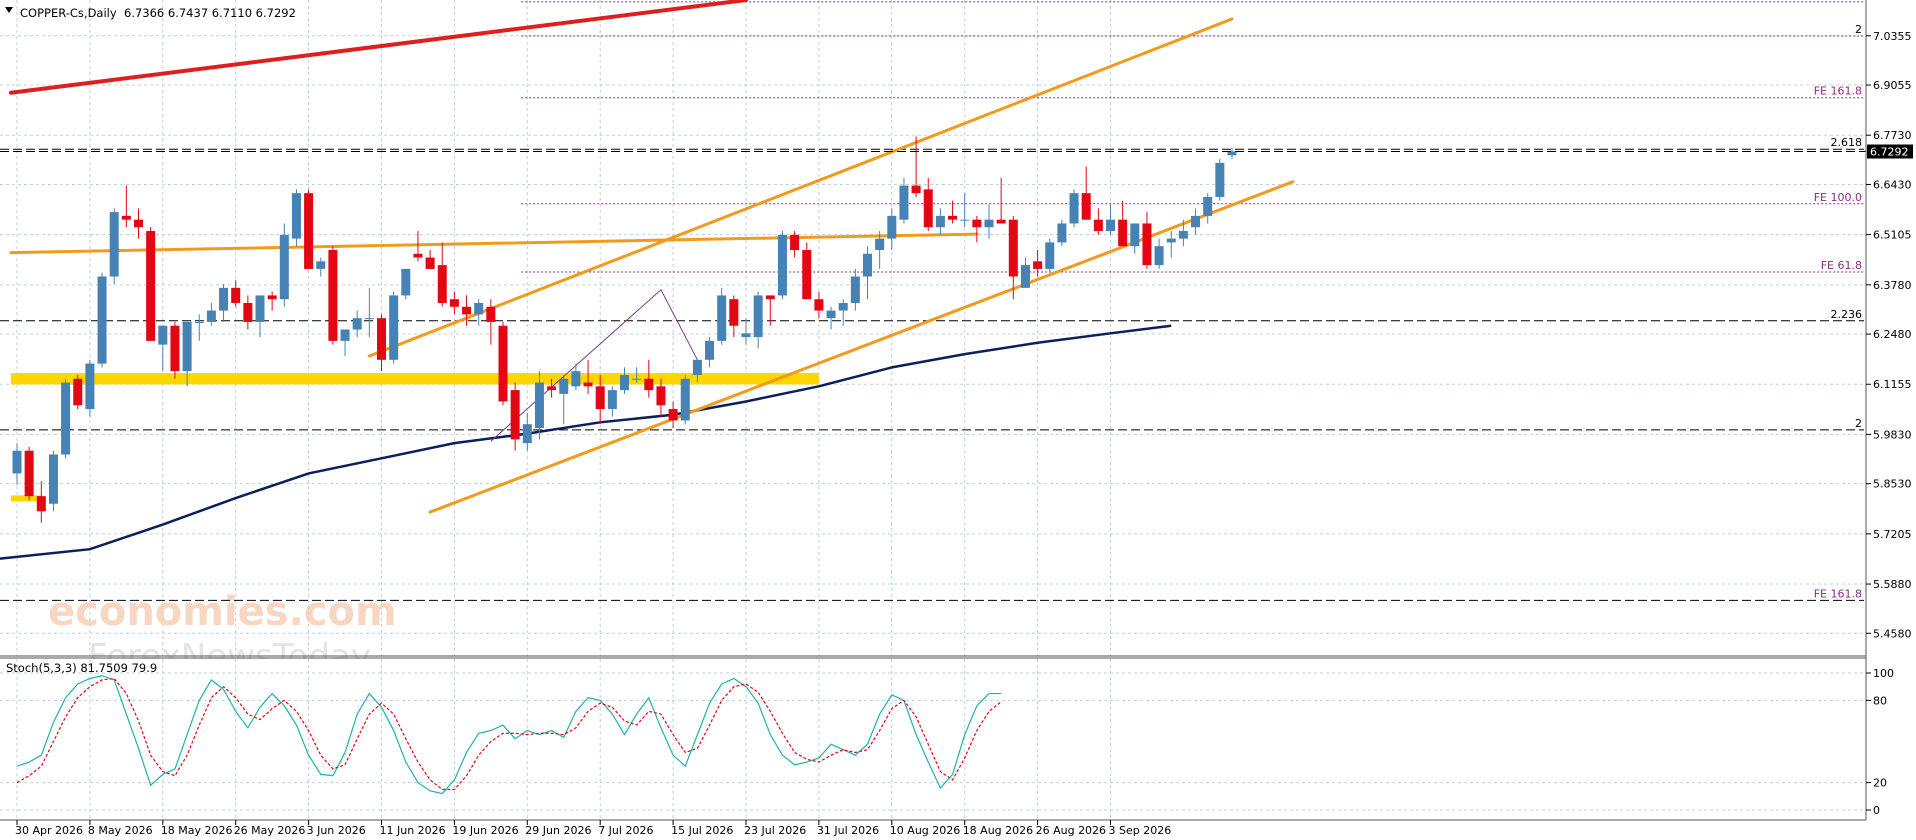  What do you see at coordinates (210, 13) in the screenshot?
I see `ohlc-values: 6.7366 6.7437 6.7110 6.7292` at bounding box center [210, 13].